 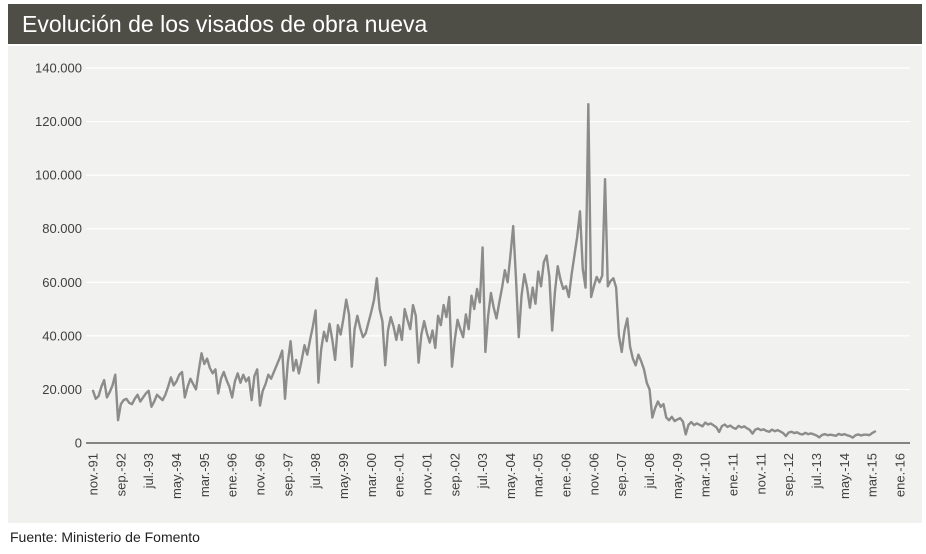 I want to click on x-axis-tick-label: ene.-16, so click(x=900, y=475).